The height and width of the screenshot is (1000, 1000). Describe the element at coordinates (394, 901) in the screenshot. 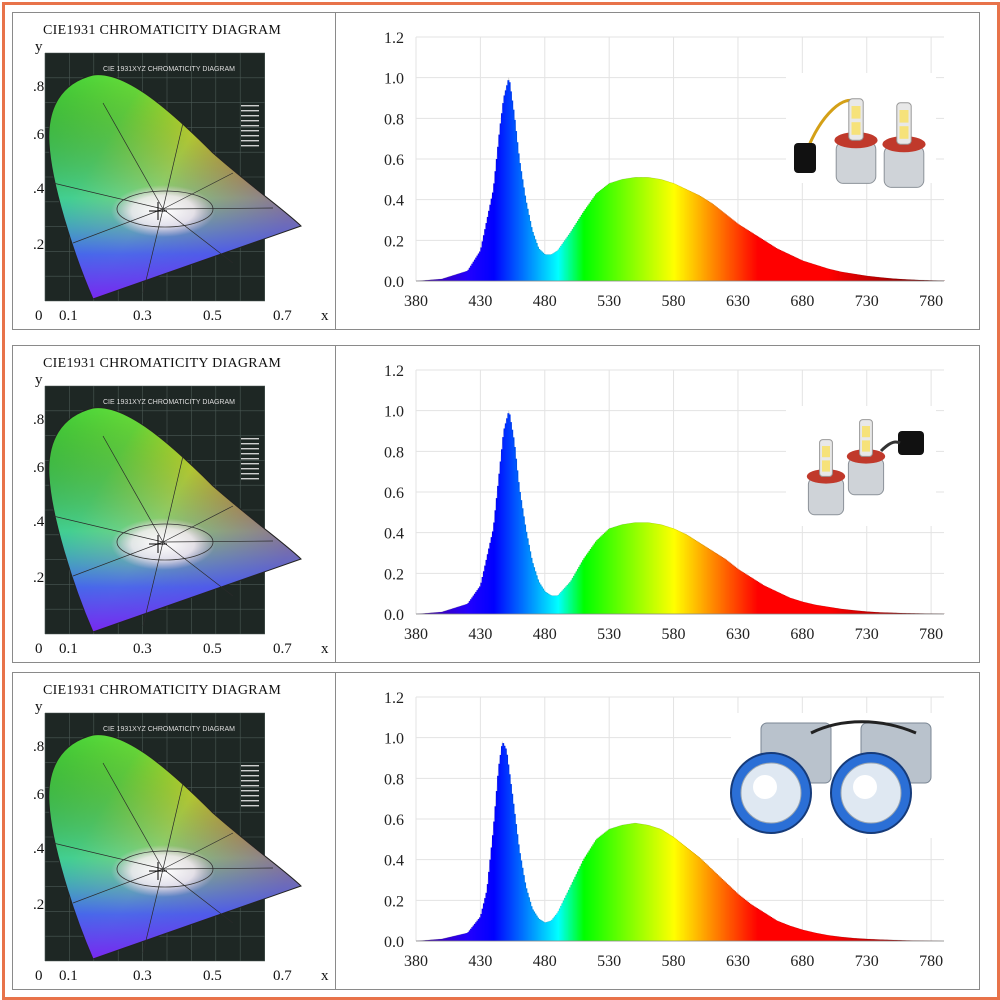

I see `y-tick-label: 0.2` at that location.